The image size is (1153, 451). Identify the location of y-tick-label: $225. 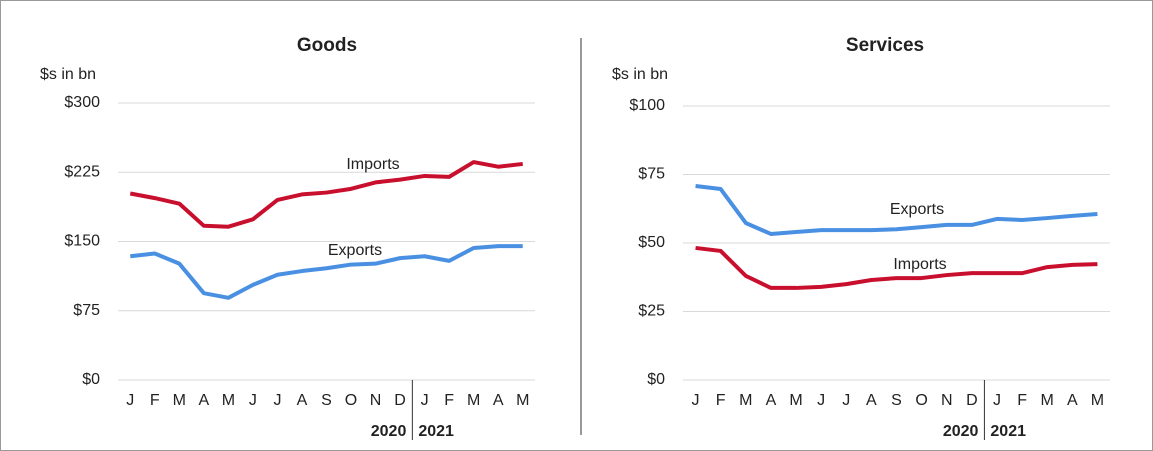
(82, 171).